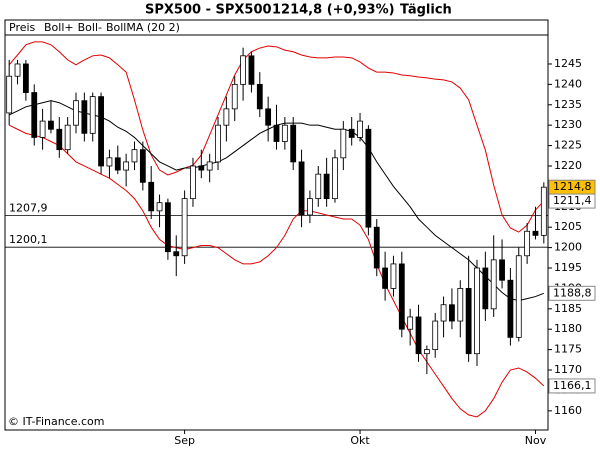 This screenshot has width=600, height=450. What do you see at coordinates (568, 145) in the screenshot?
I see `y-tick-label: 1225` at bounding box center [568, 145].